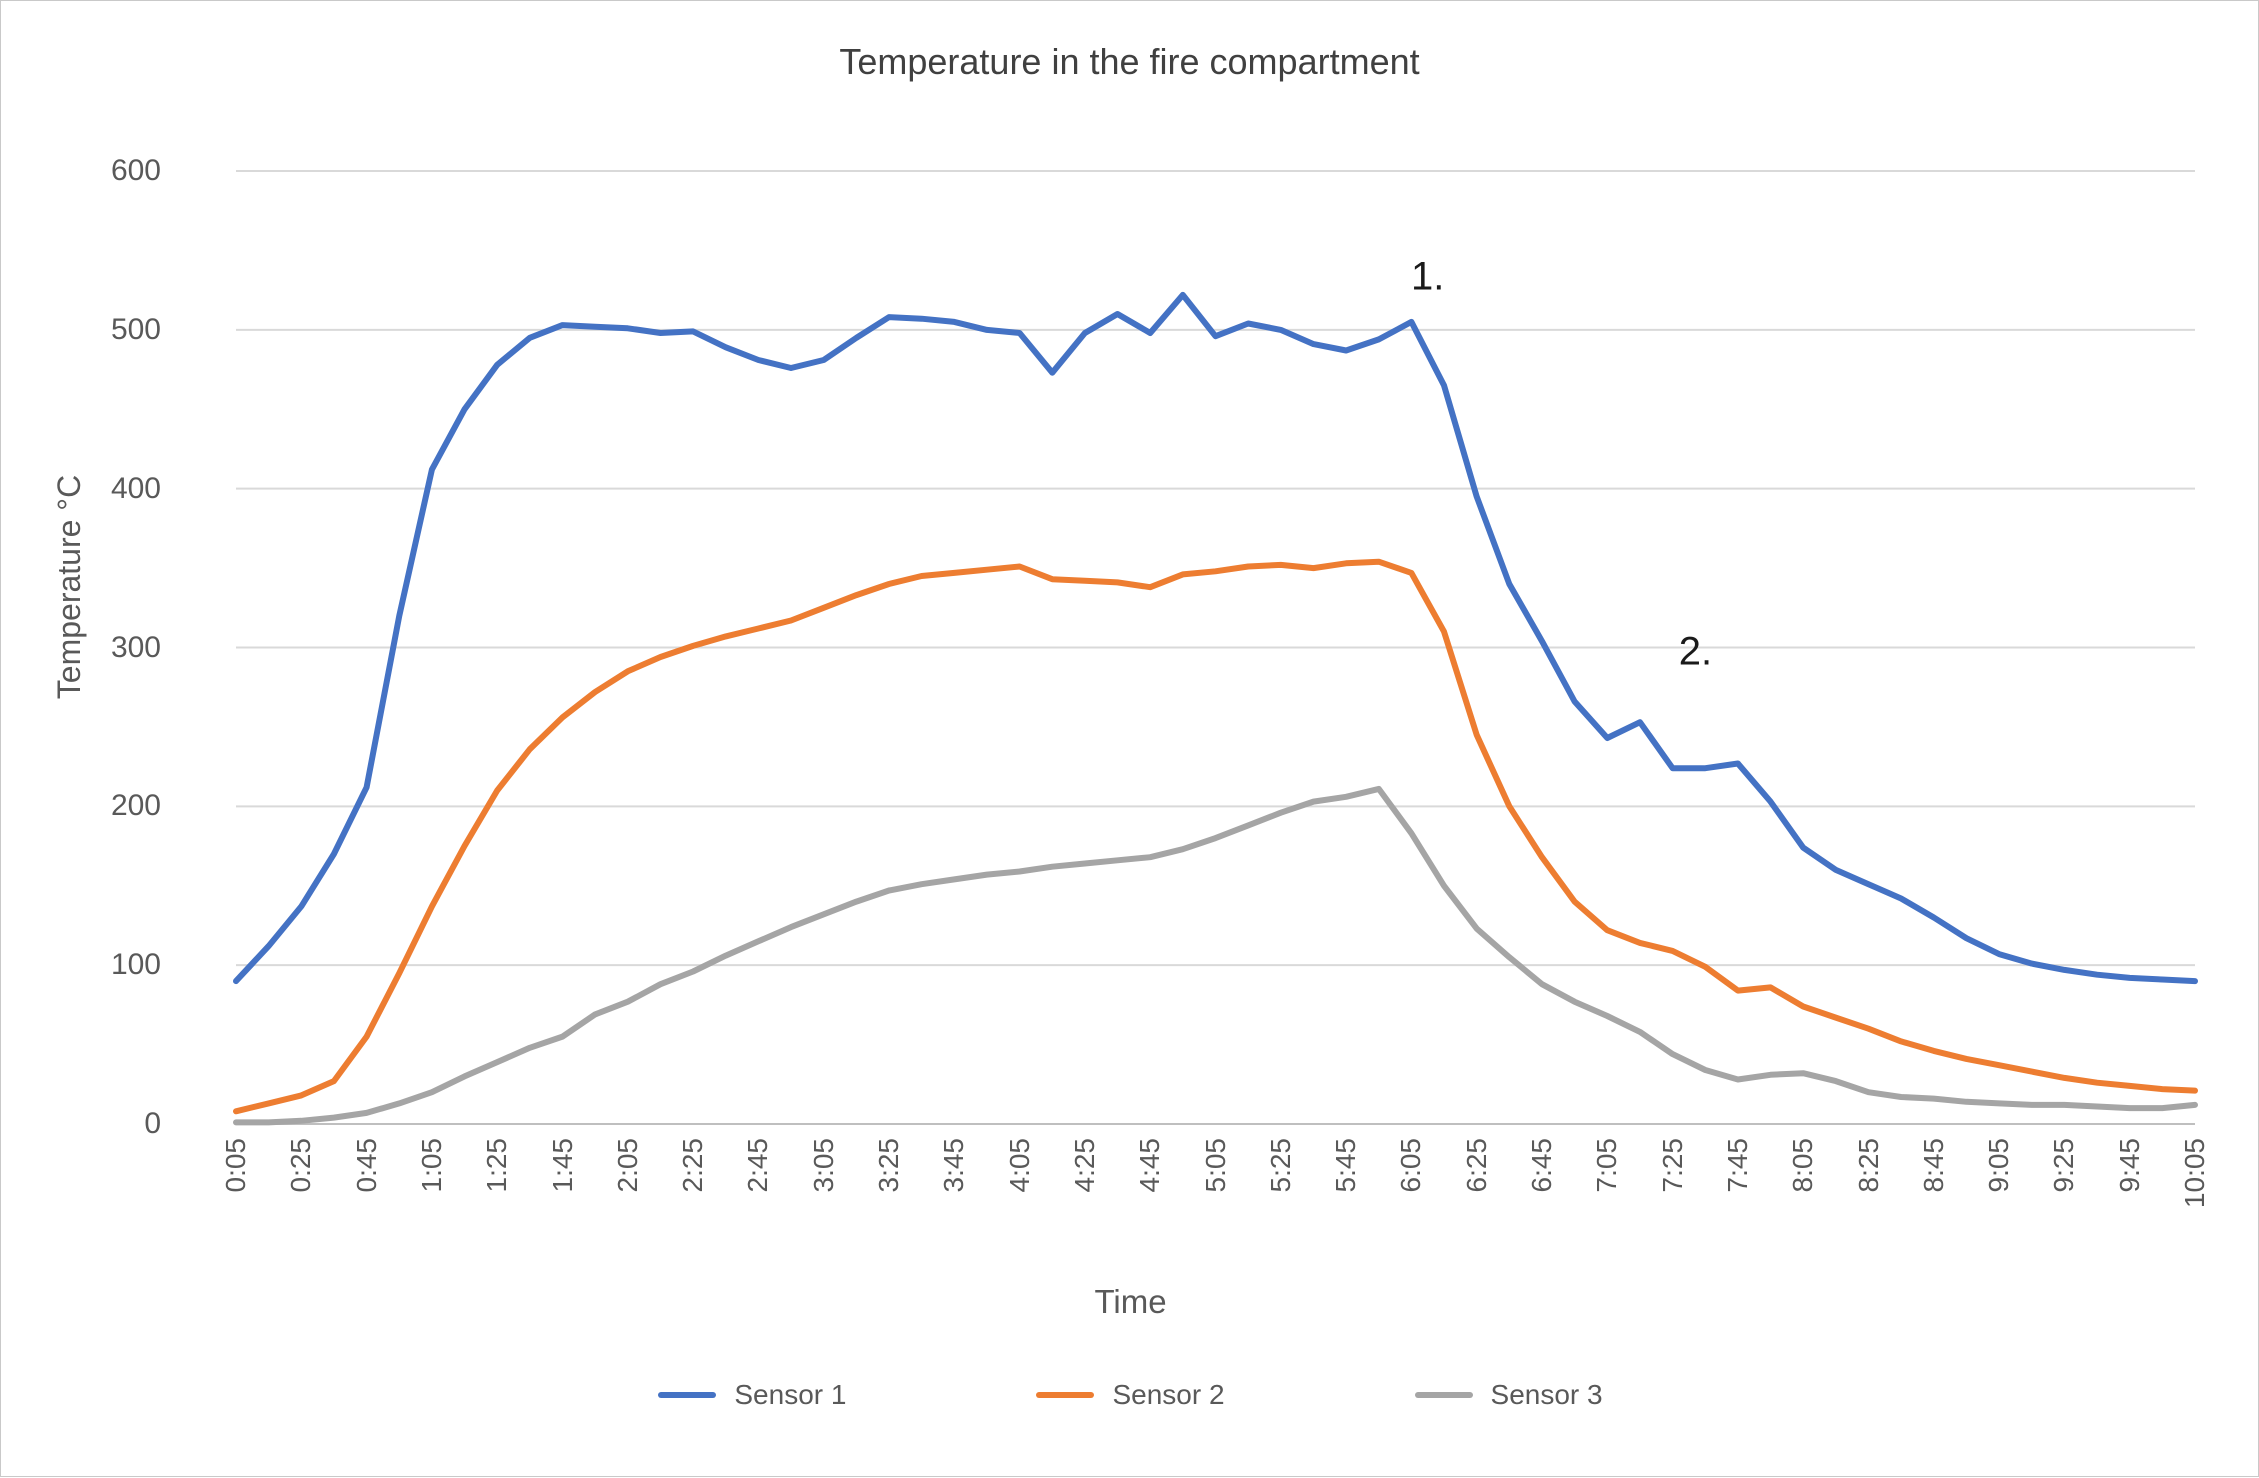 This screenshot has height=1478, width=2259. I want to click on x-tick-label-7:25: 7:25, so click(1672, 1165).